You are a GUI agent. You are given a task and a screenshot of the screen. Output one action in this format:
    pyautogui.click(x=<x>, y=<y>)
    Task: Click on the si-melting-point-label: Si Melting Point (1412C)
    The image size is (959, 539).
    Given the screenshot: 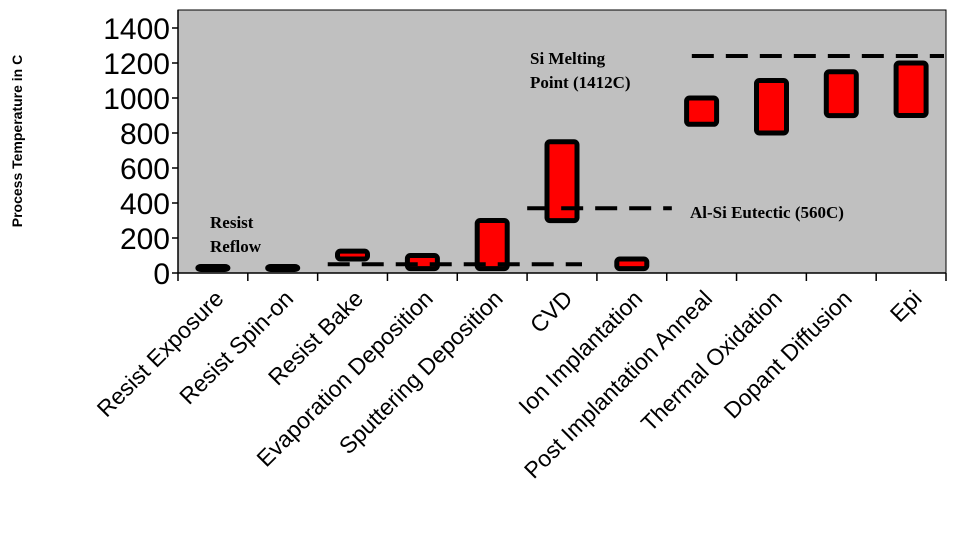 What is the action you would take?
    pyautogui.click(x=580, y=70)
    